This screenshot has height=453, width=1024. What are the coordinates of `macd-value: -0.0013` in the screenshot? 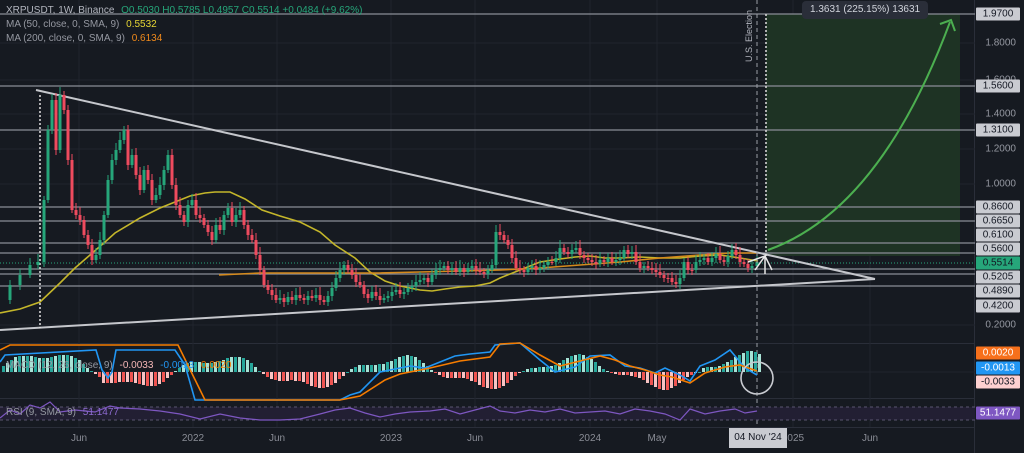 It's located at (177, 365).